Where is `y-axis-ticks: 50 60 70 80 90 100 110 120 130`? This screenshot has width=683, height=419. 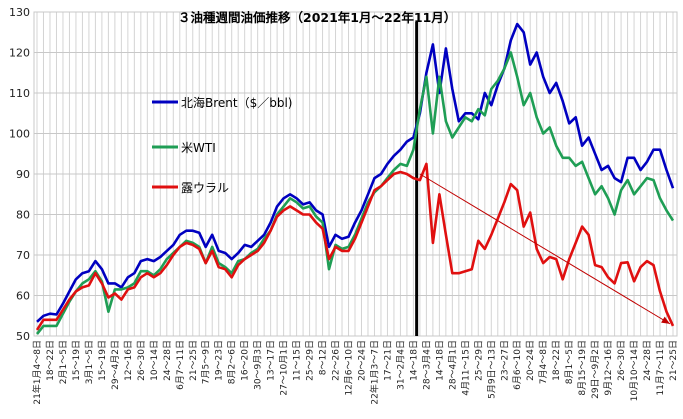 y-axis-ticks: 50 60 70 80 90 100 110 120 130 is located at coordinates (19, 174).